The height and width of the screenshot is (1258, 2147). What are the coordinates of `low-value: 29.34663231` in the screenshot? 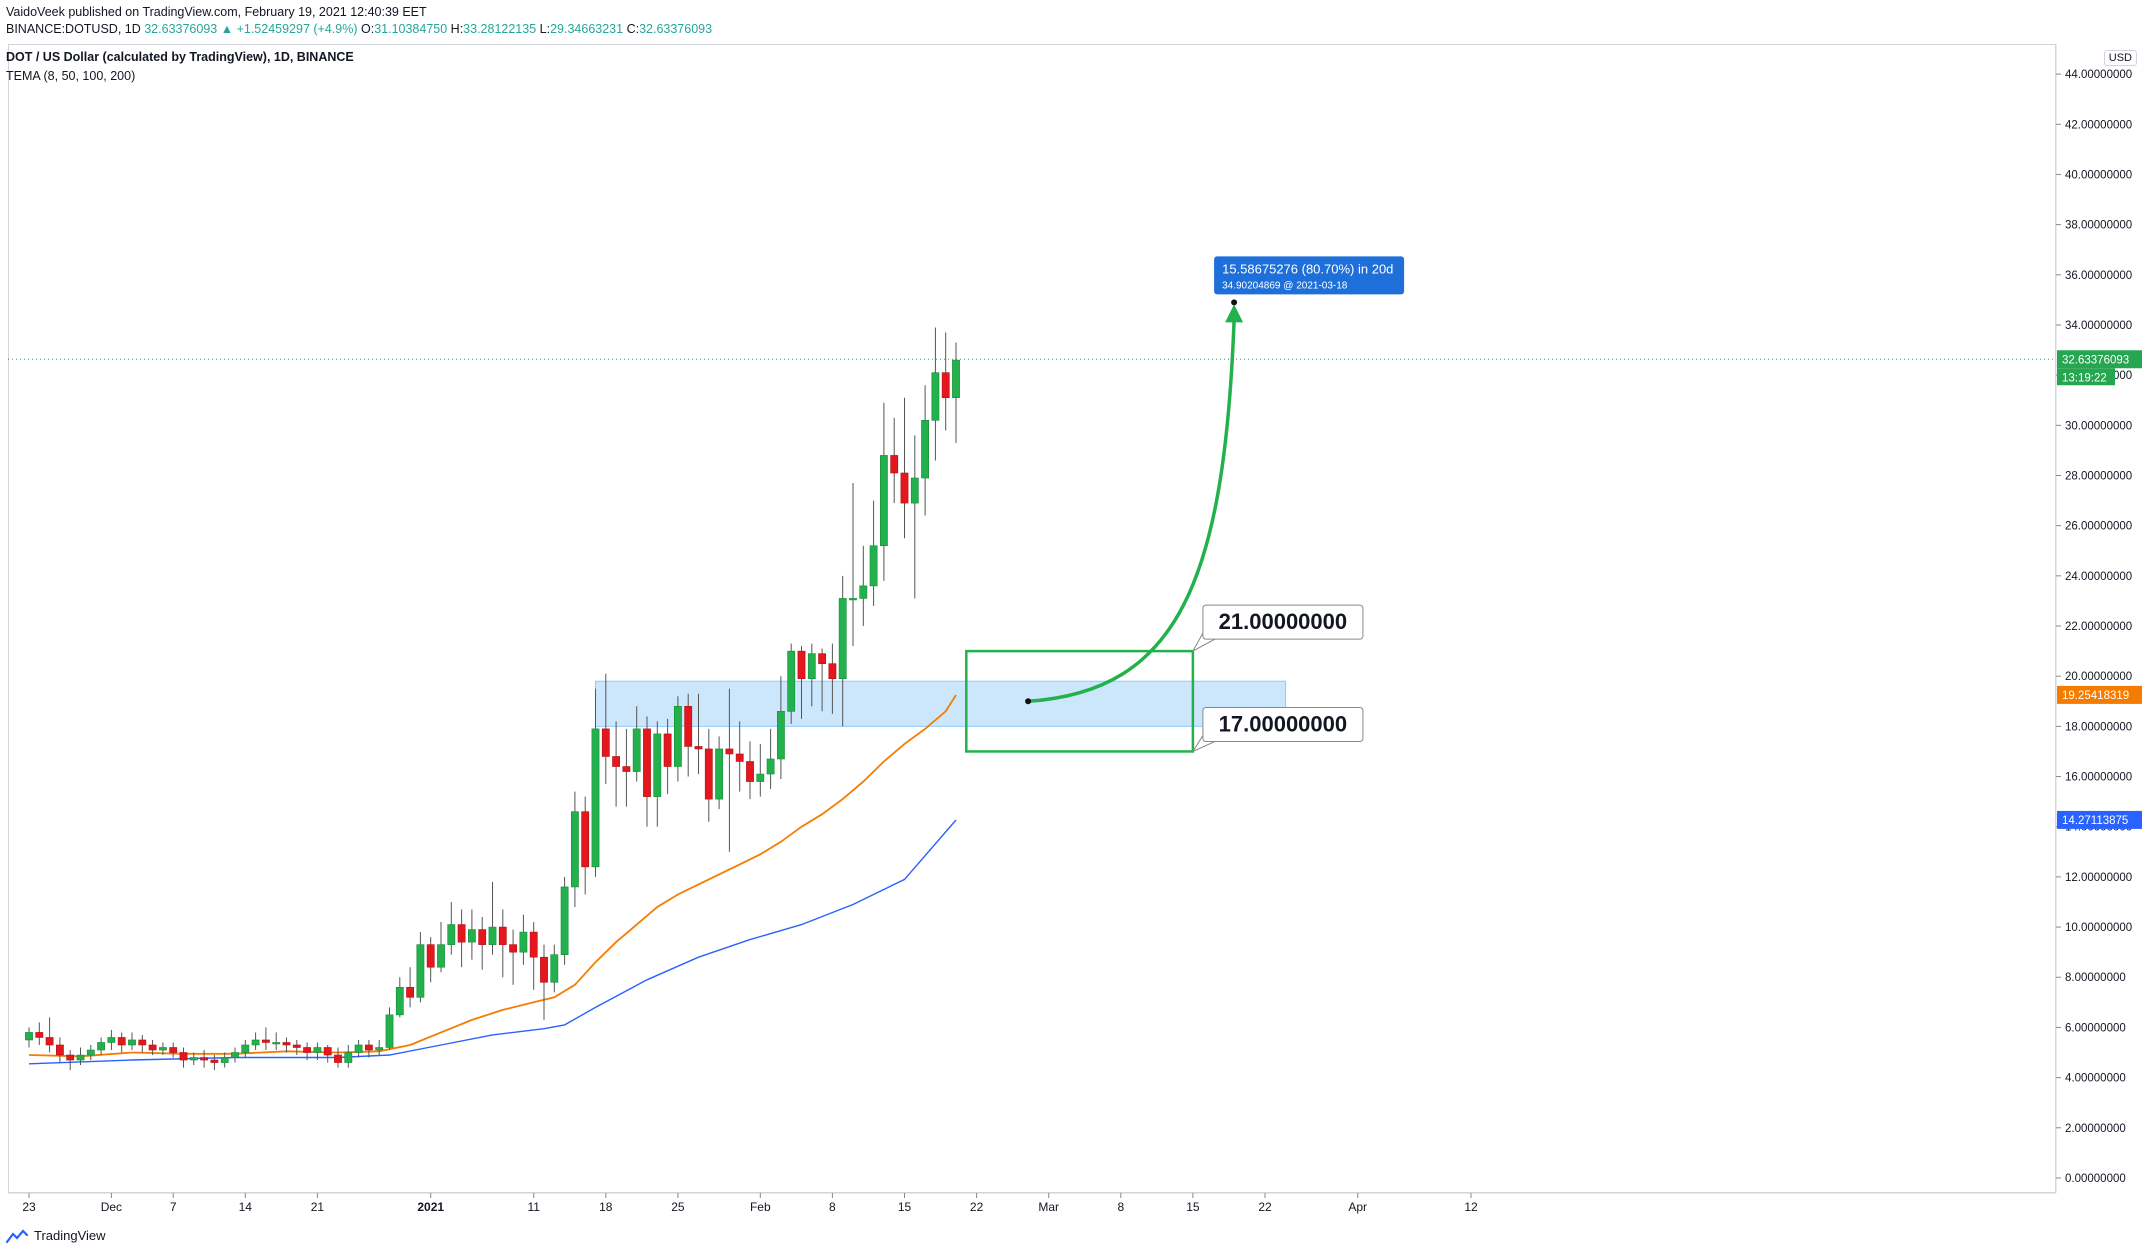 It's located at (587, 29).